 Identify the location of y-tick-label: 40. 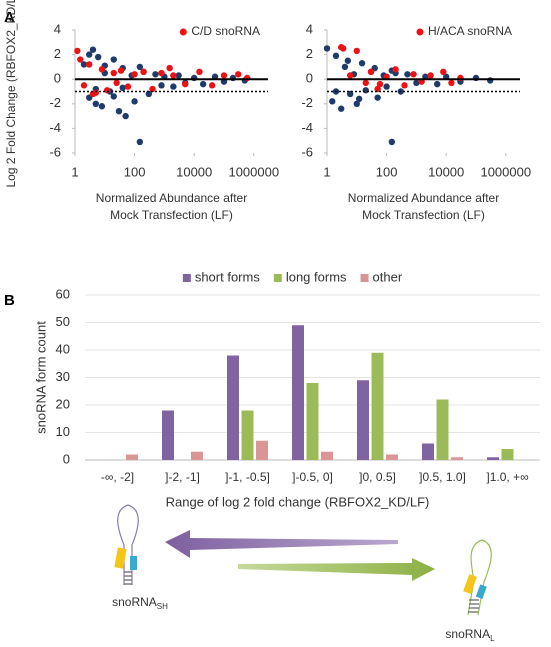
(63, 348).